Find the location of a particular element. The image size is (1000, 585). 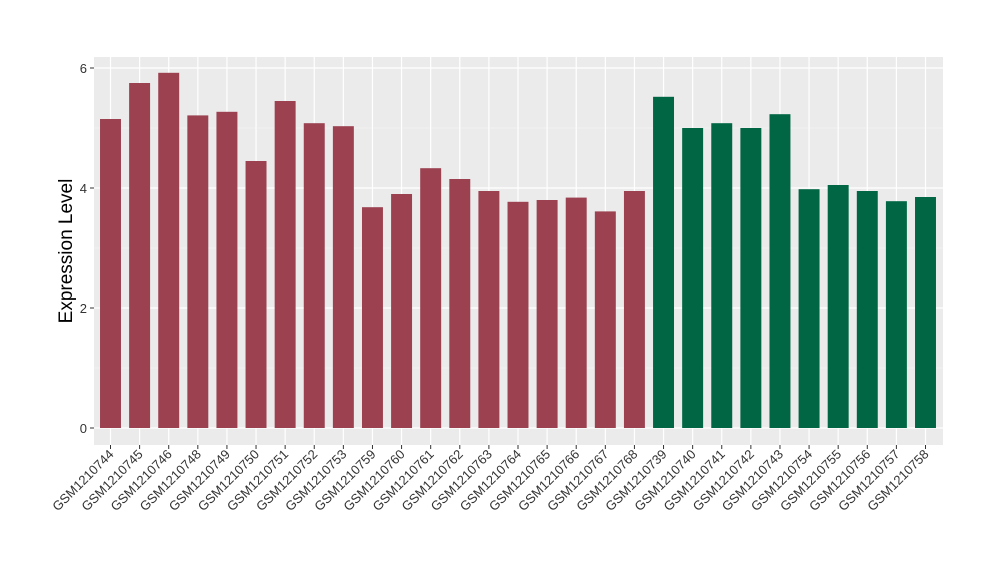

y-axis-label: Expression Level is located at coordinates (66, 251).